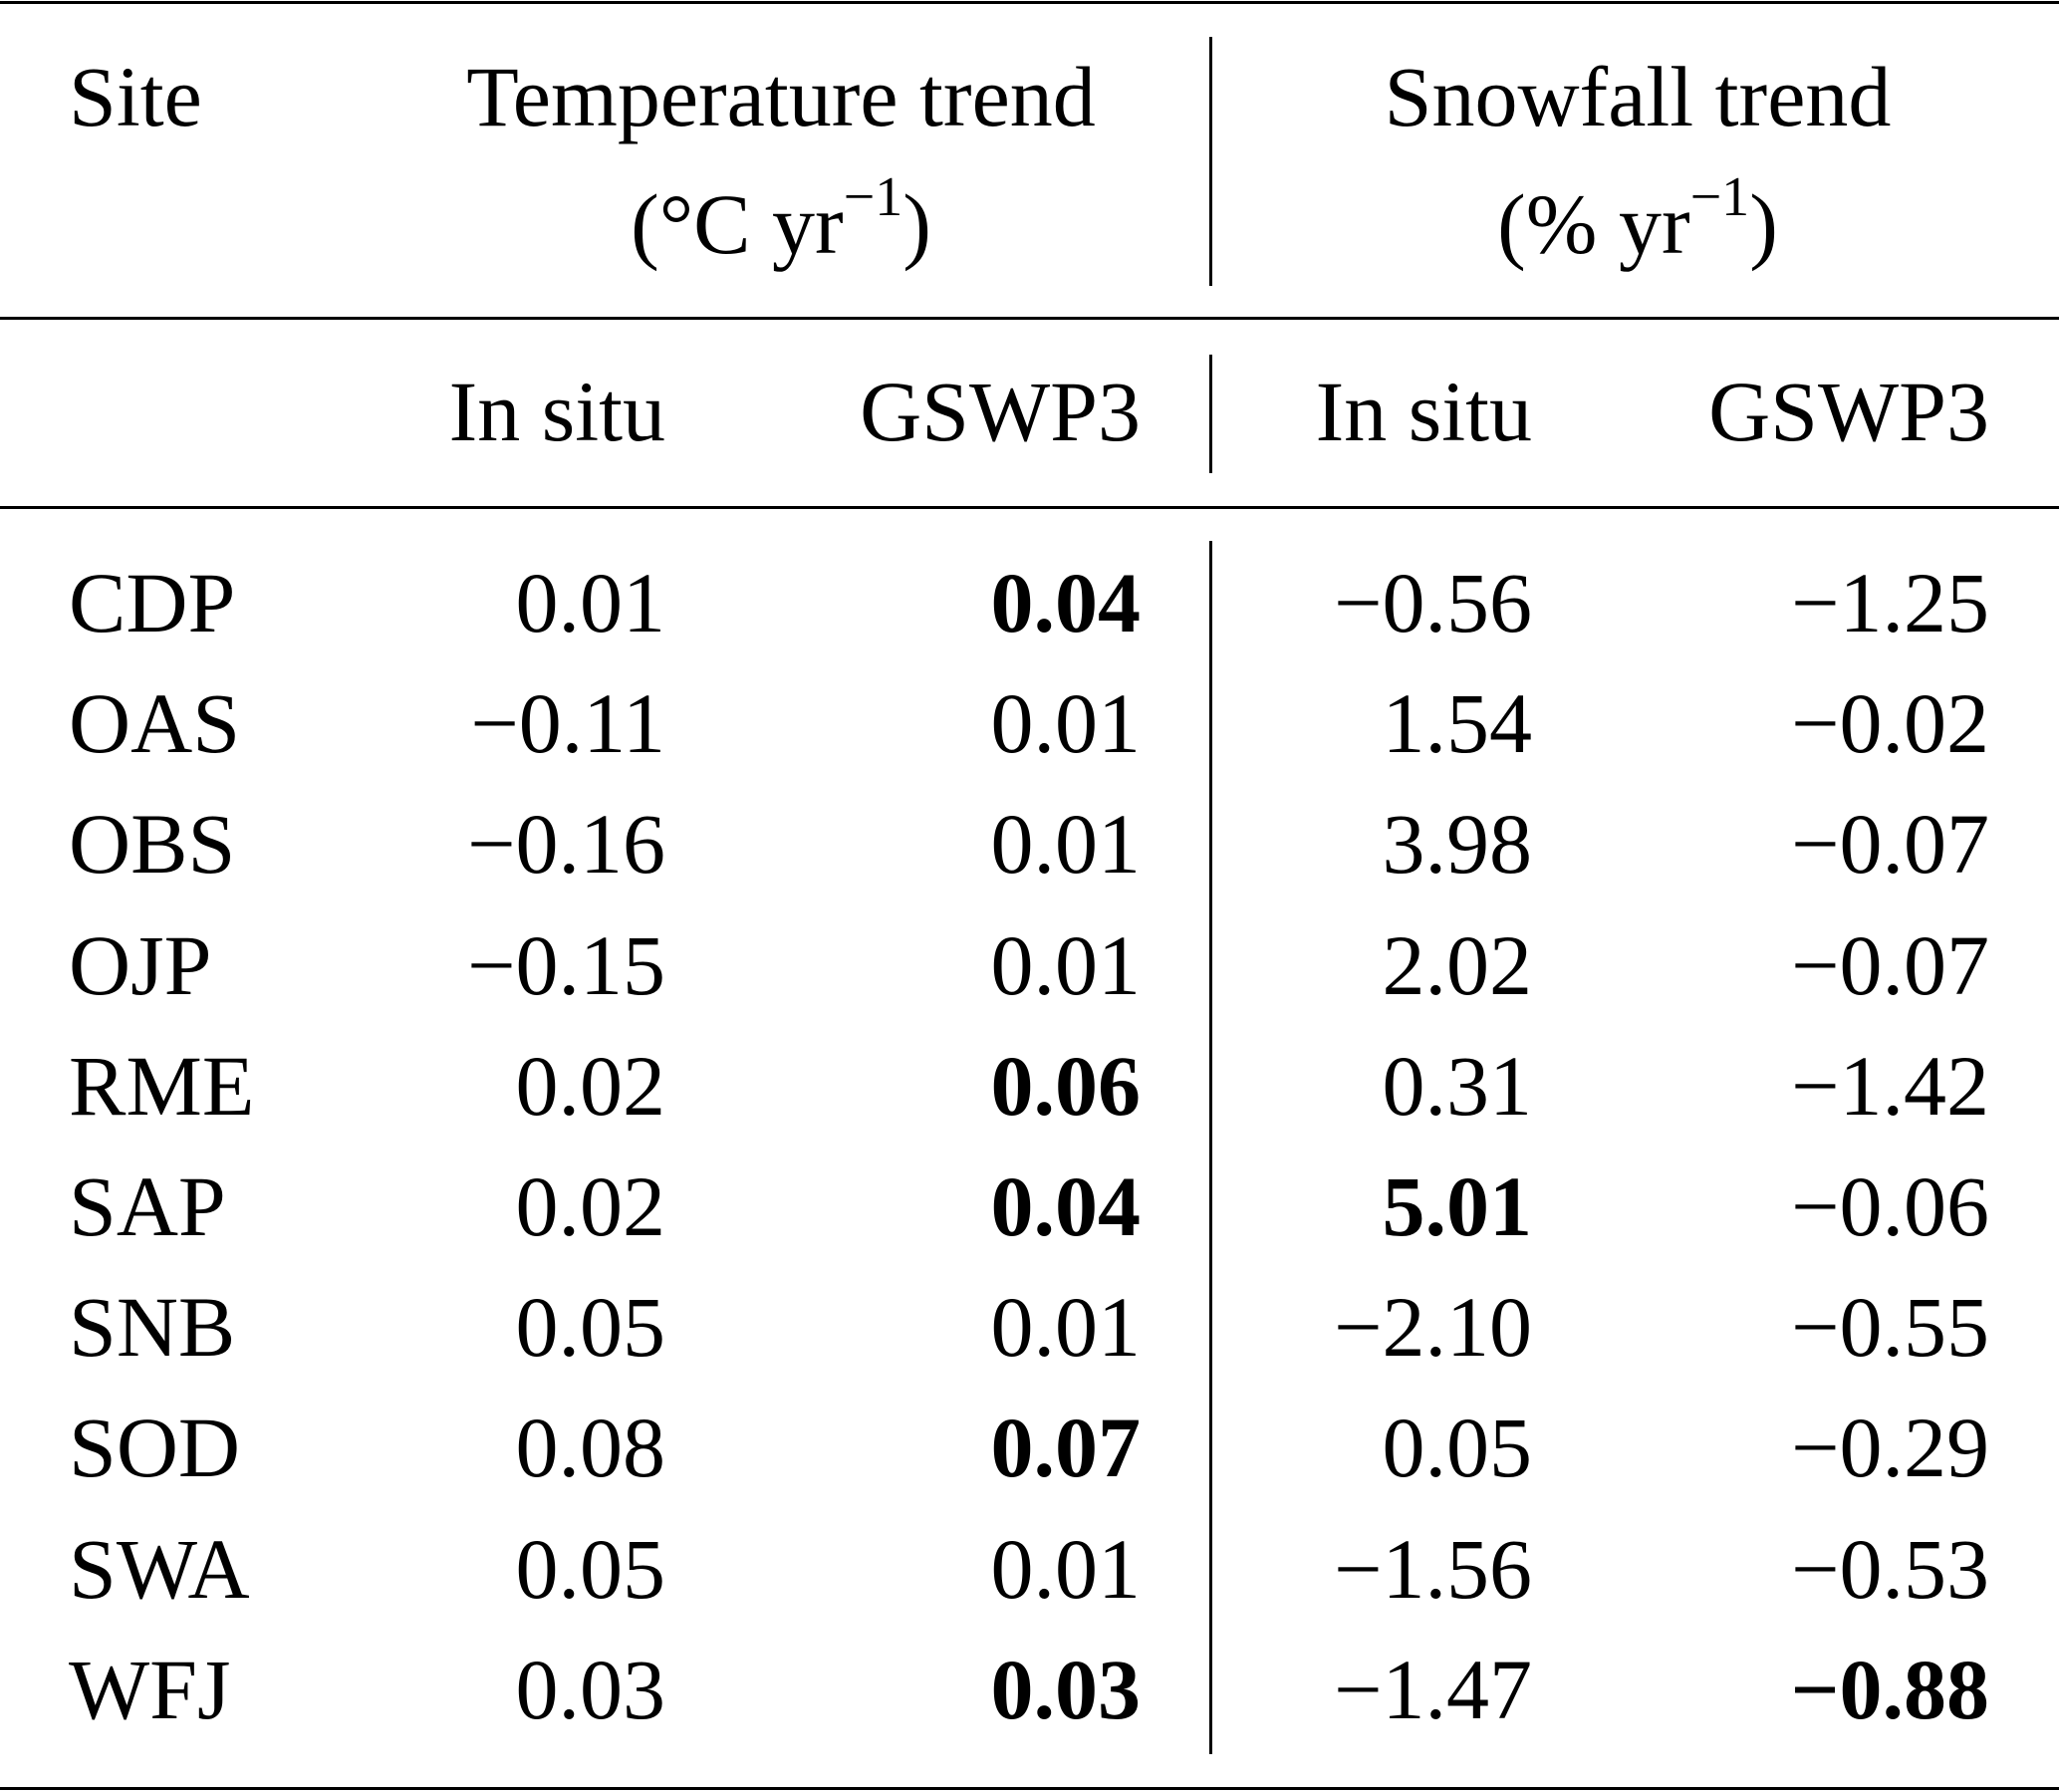  Describe the element at coordinates (1066, 1085) in the screenshot. I see `row-value: 0.06` at that location.